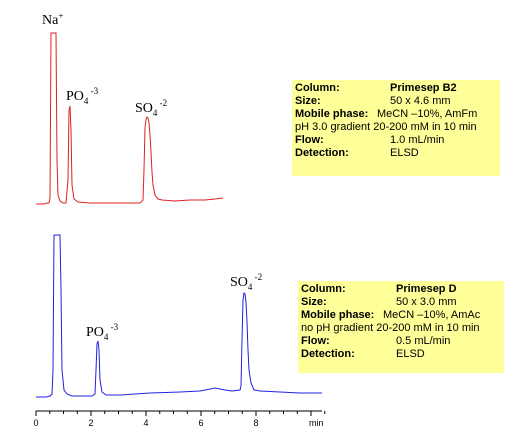 This screenshot has height=441, width=511. Describe the element at coordinates (420, 101) in the screenshot. I see `size-value: 50 x 4.6 mm` at that location.